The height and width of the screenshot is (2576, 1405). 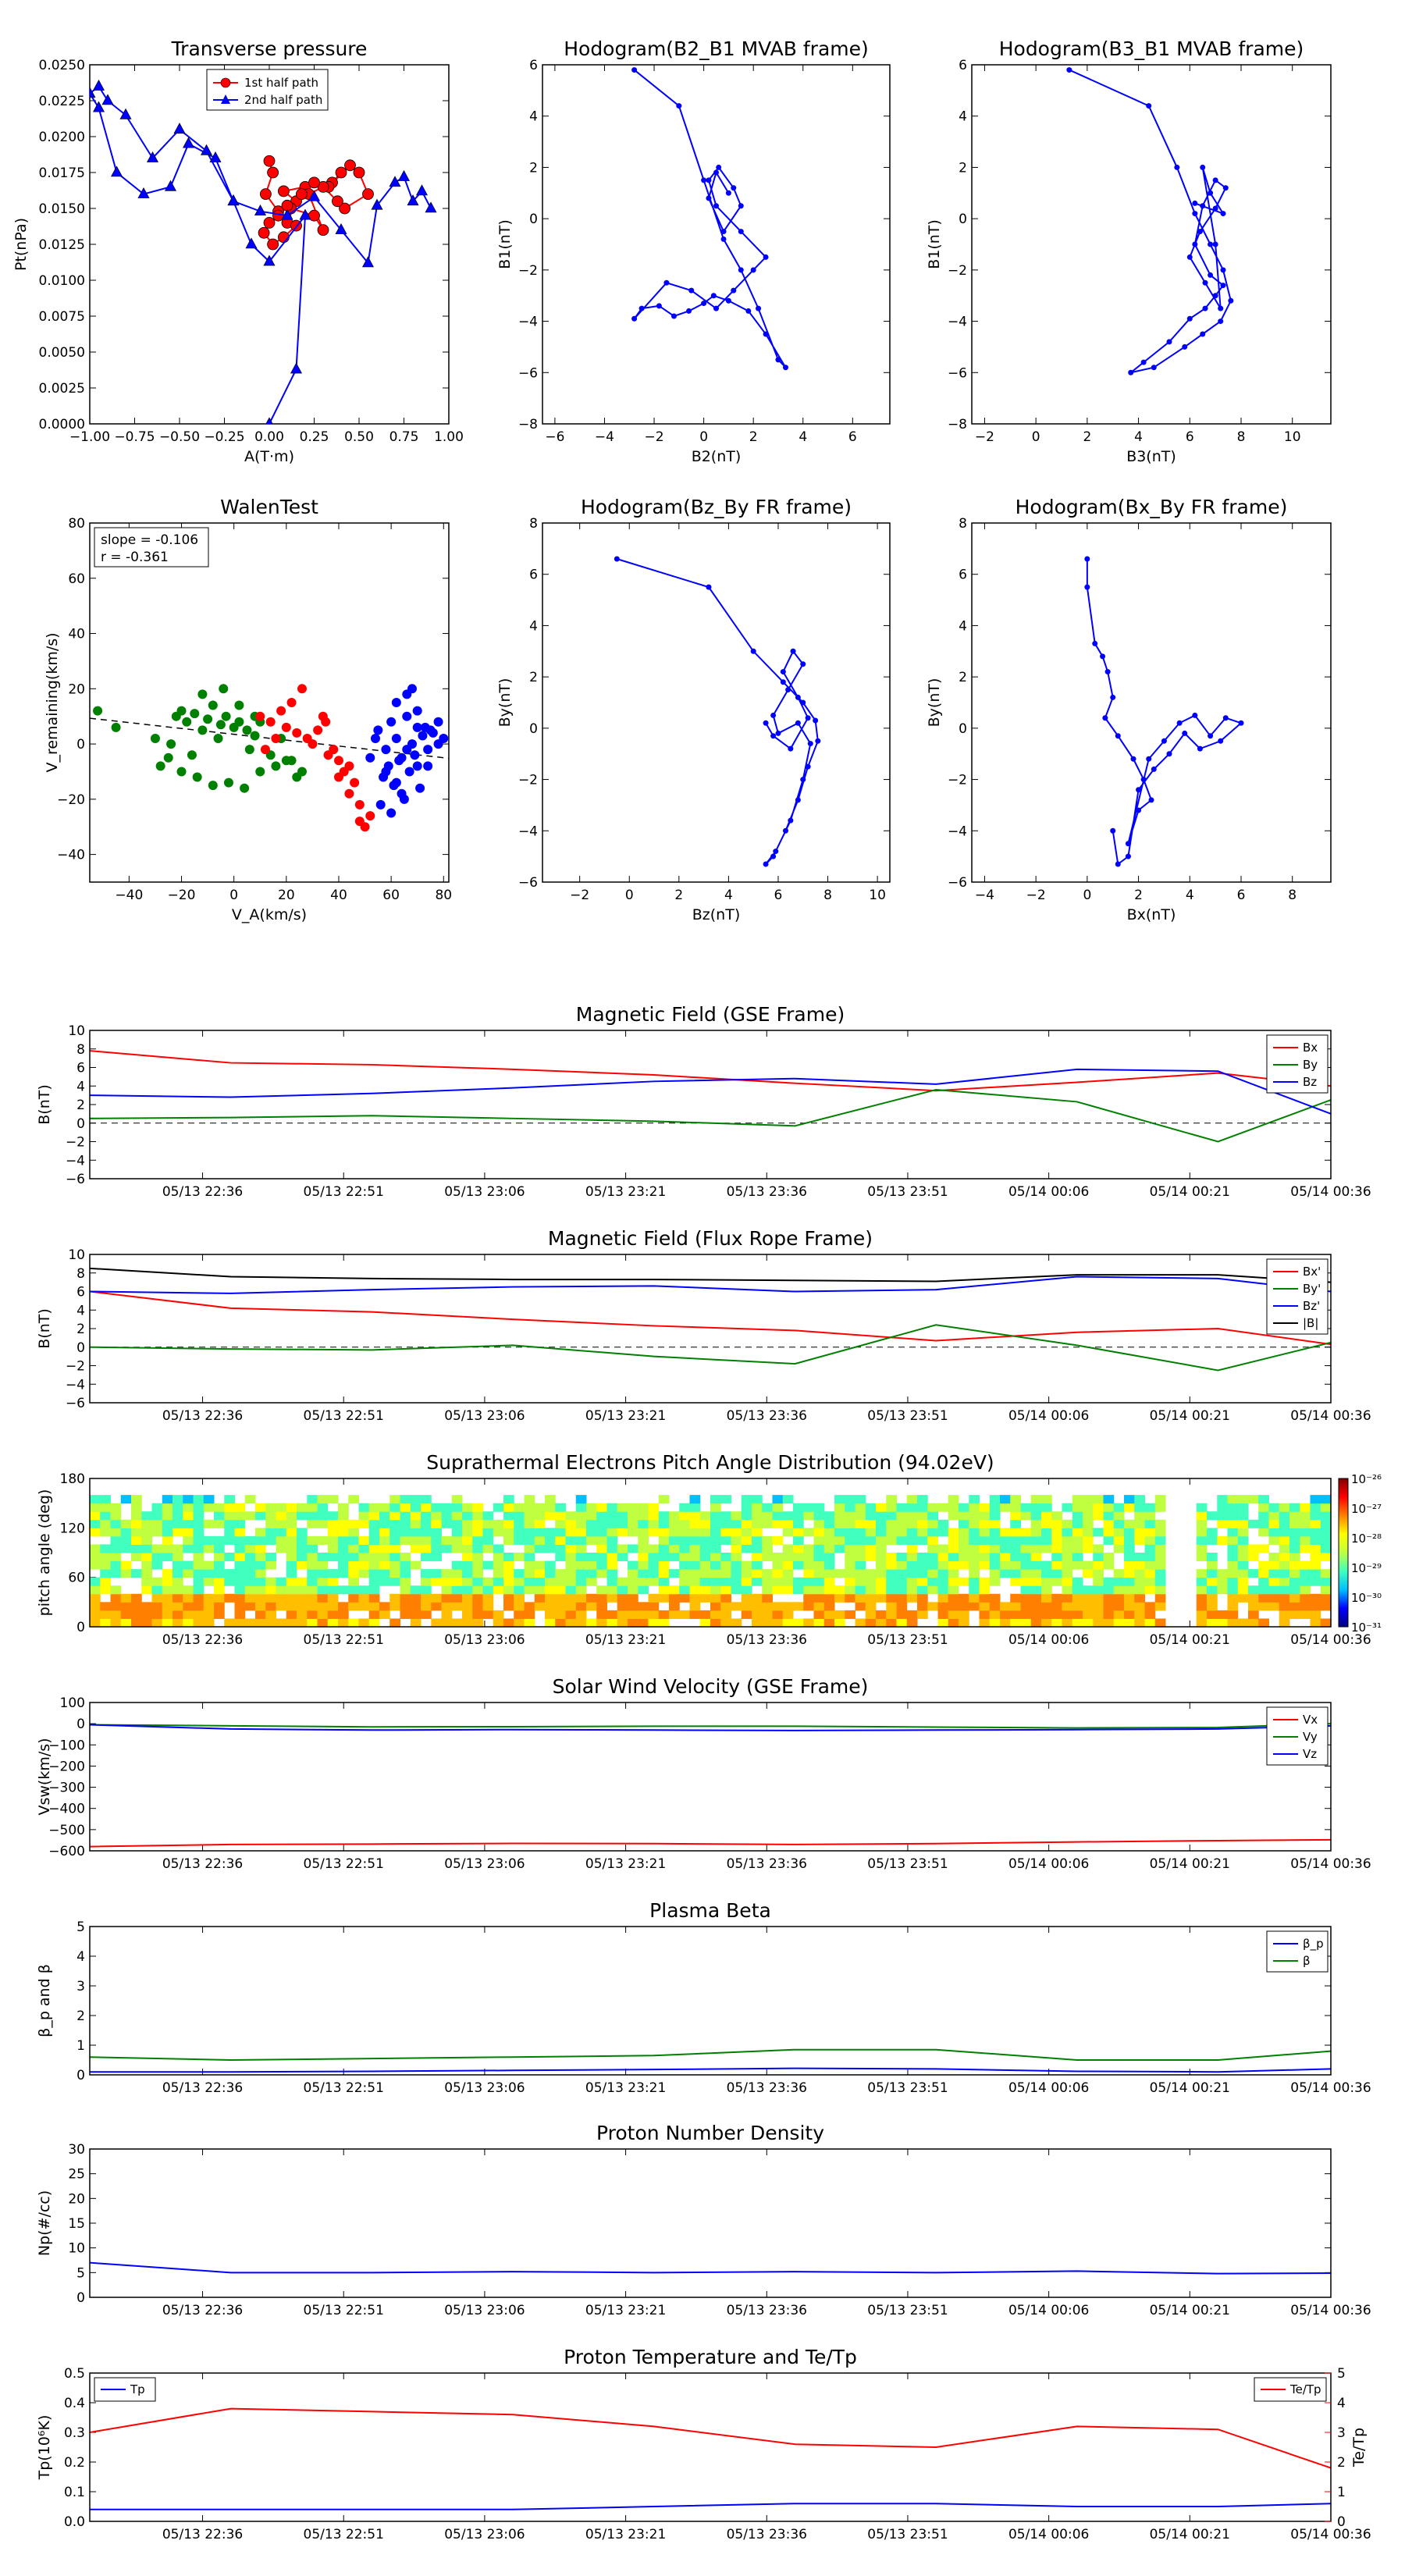 I want to click on x-tick-label: 05/13 22:51, so click(x=344, y=2088).